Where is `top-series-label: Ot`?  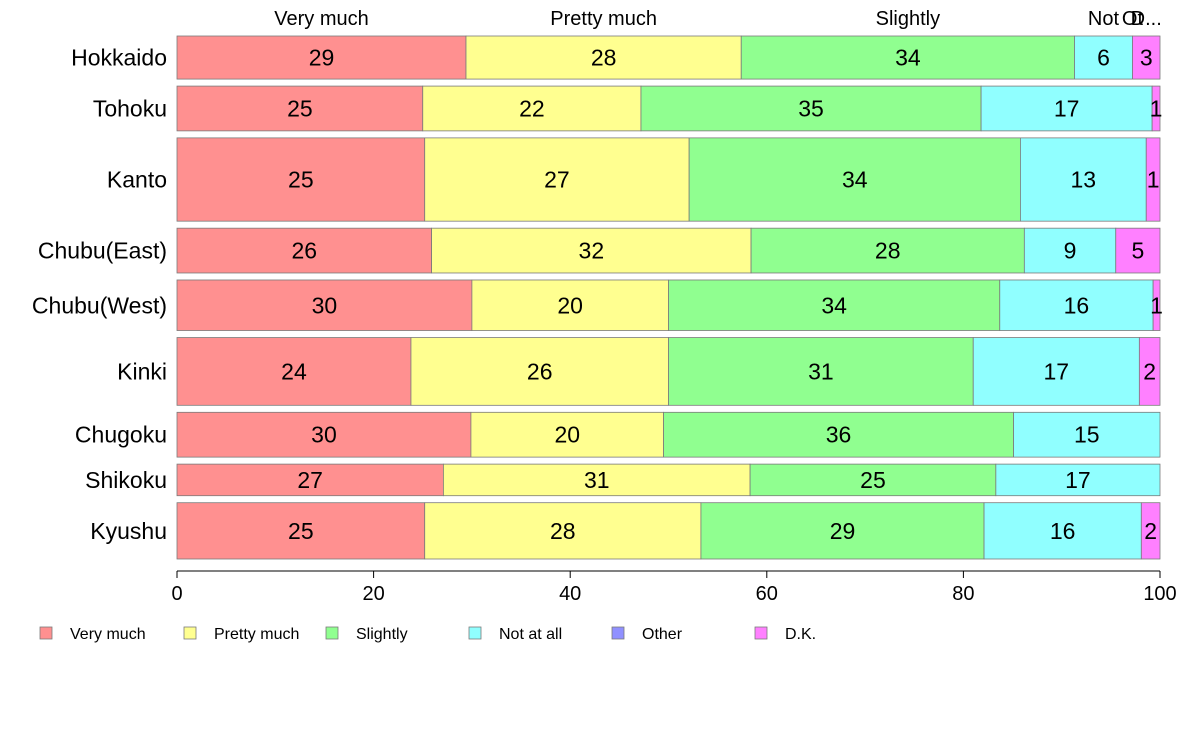 top-series-label: Ot is located at coordinates (1133, 19).